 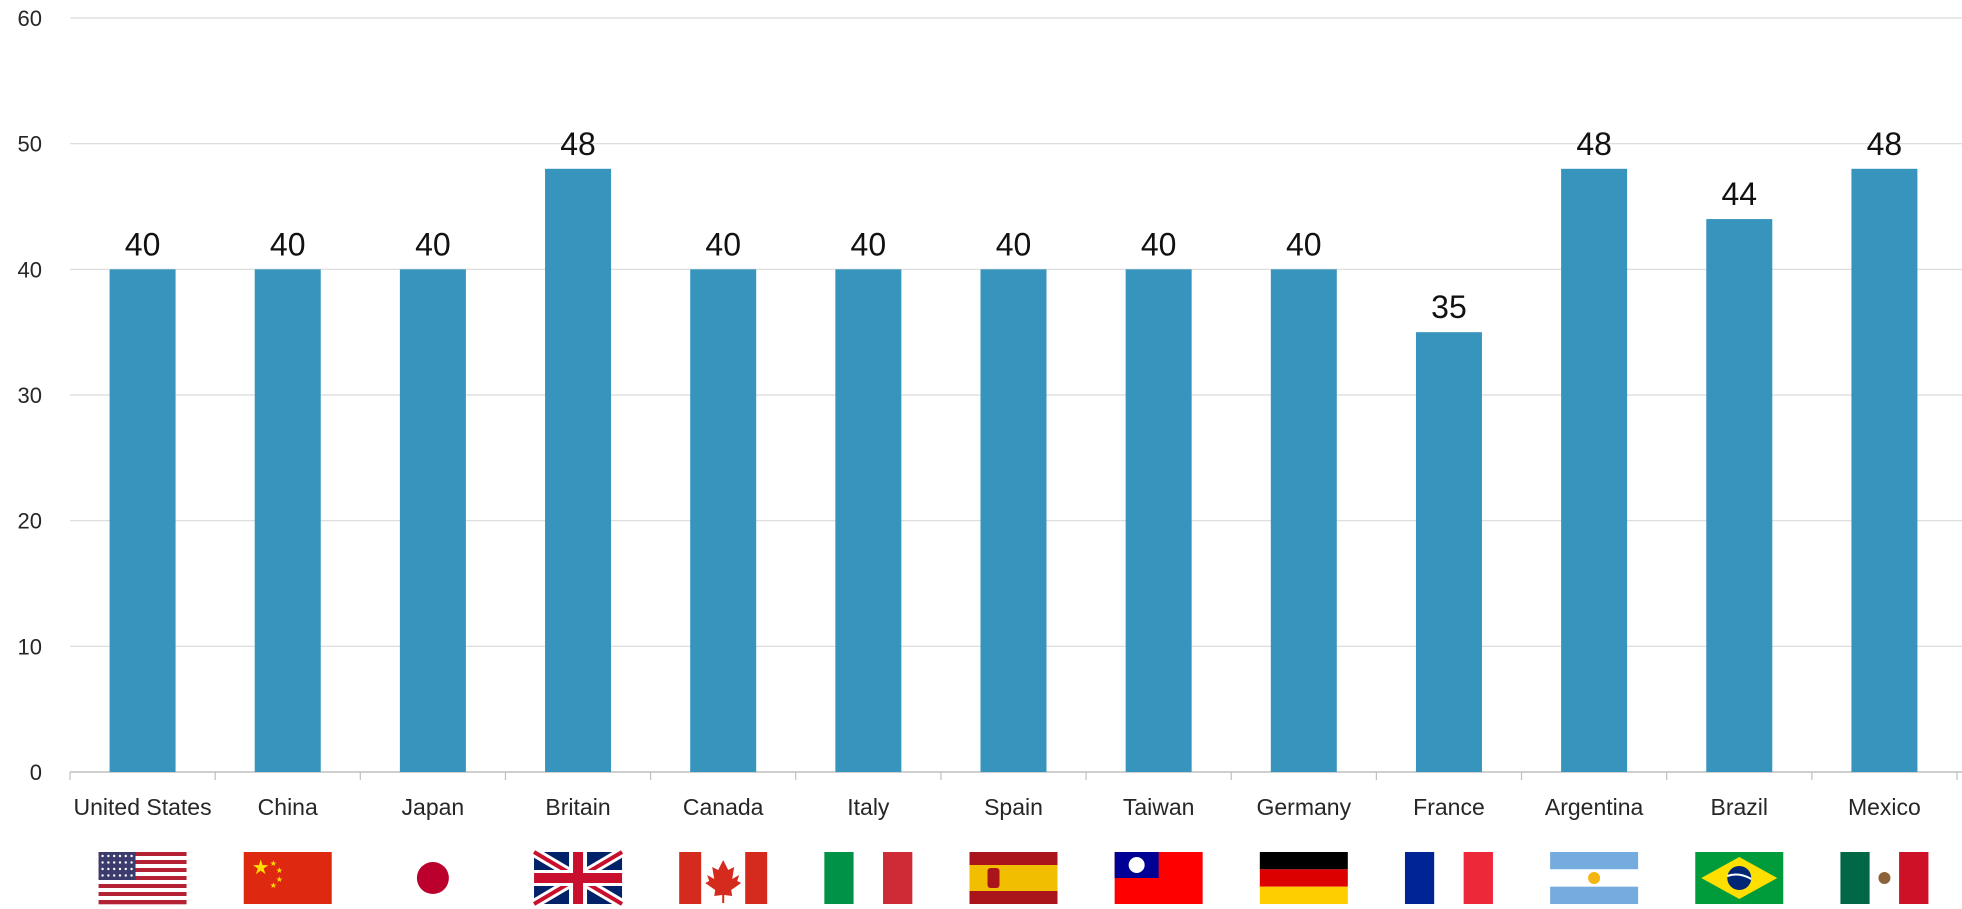 I want to click on canada-flag-icon, so click(x=723, y=878).